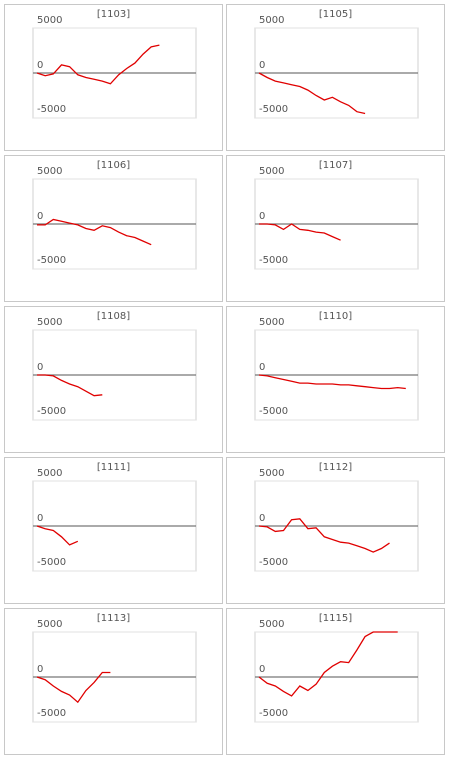  I want to click on chart-panel: [1113] 5000 0 -5000, so click(113, 681).